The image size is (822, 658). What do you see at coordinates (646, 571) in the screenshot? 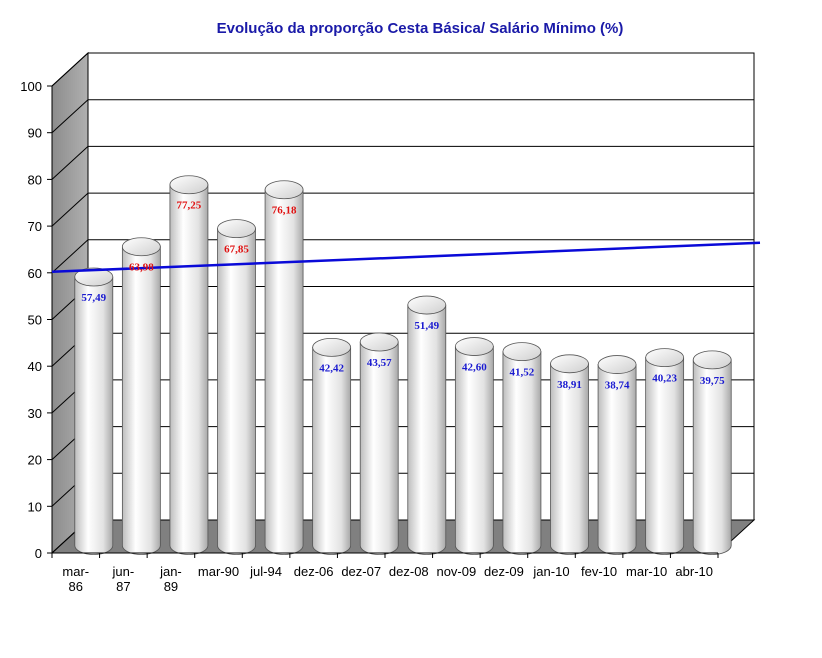
I see `x-tick-label: mar-10` at bounding box center [646, 571].